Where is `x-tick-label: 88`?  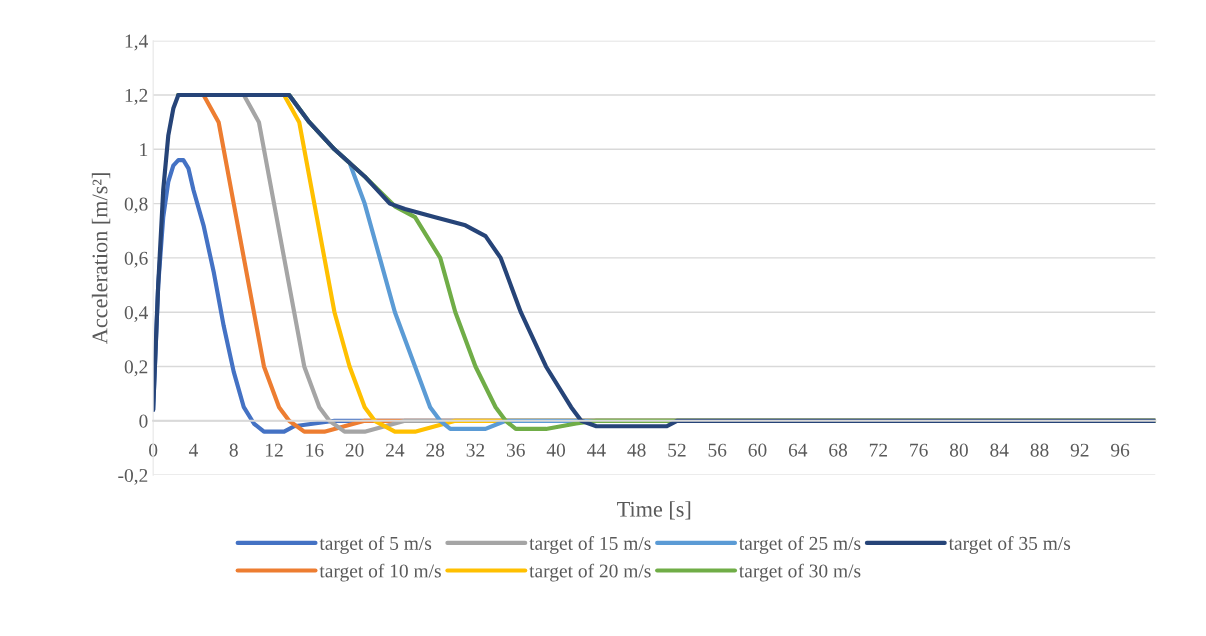 x-tick-label: 88 is located at coordinates (1039, 450).